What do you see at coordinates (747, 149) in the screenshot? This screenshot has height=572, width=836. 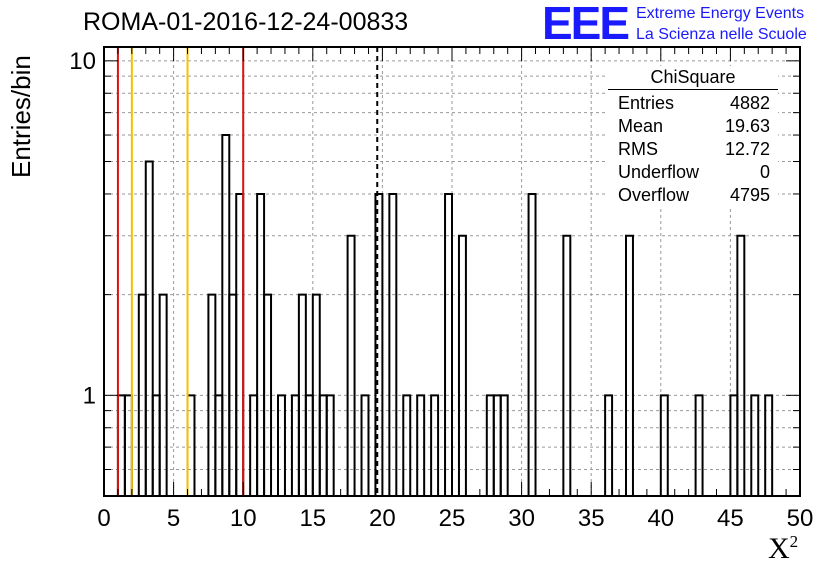 I see `stats-row-value: 12.72` at bounding box center [747, 149].